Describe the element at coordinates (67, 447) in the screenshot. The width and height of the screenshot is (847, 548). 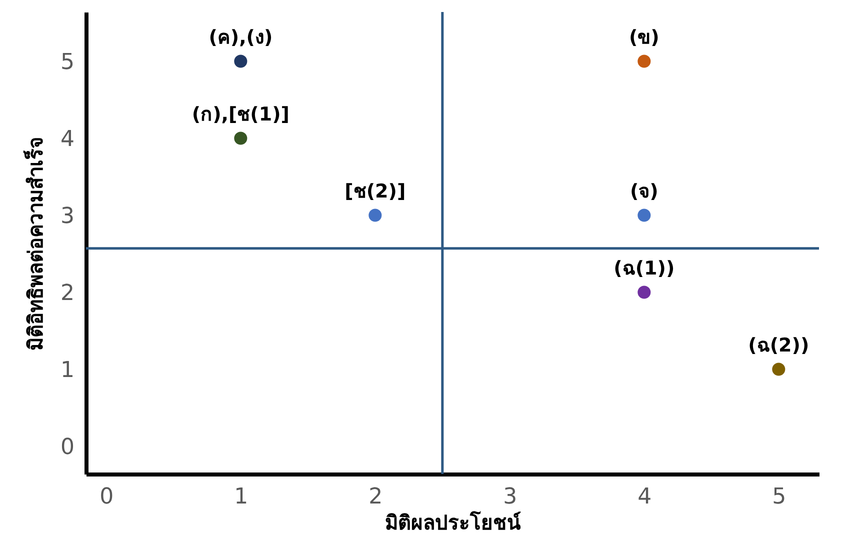
I see `y-tick-label: 0` at that location.